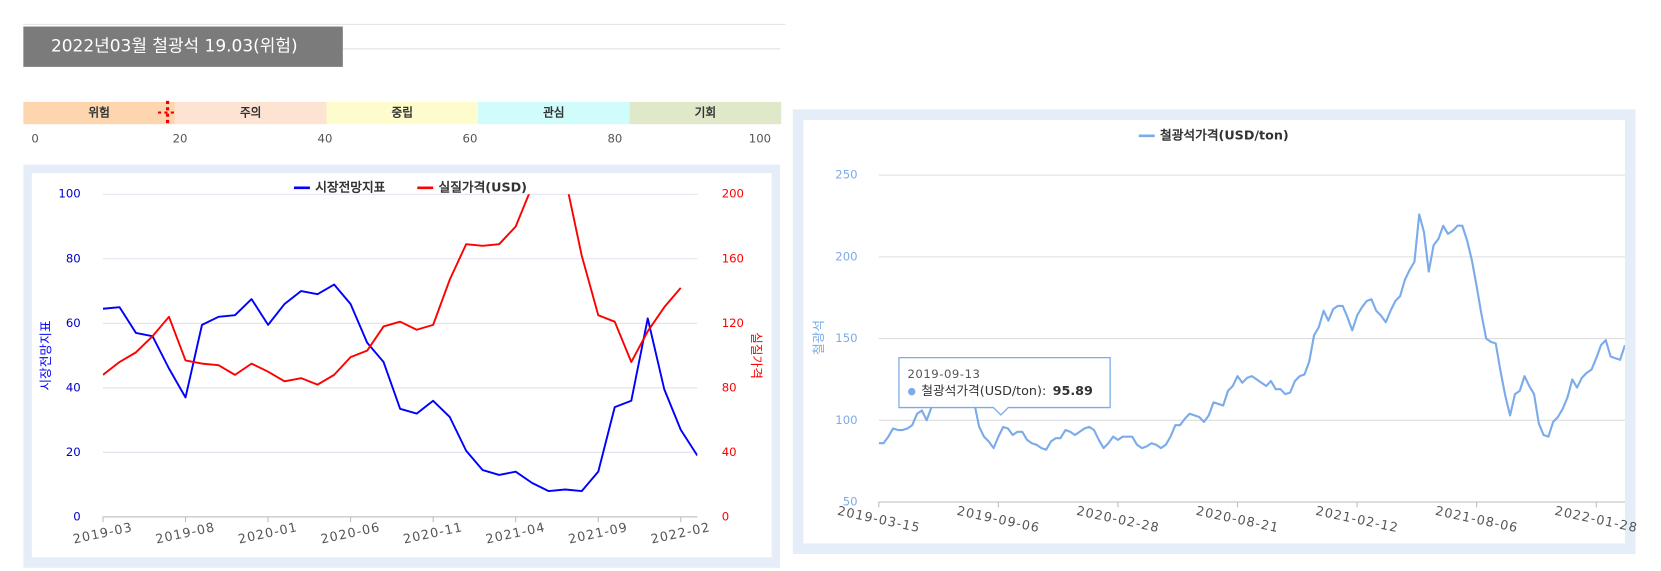 The height and width of the screenshot is (571, 1661). Describe the element at coordinates (846, 256) in the screenshot. I see `y-tick-label: 200` at that location.